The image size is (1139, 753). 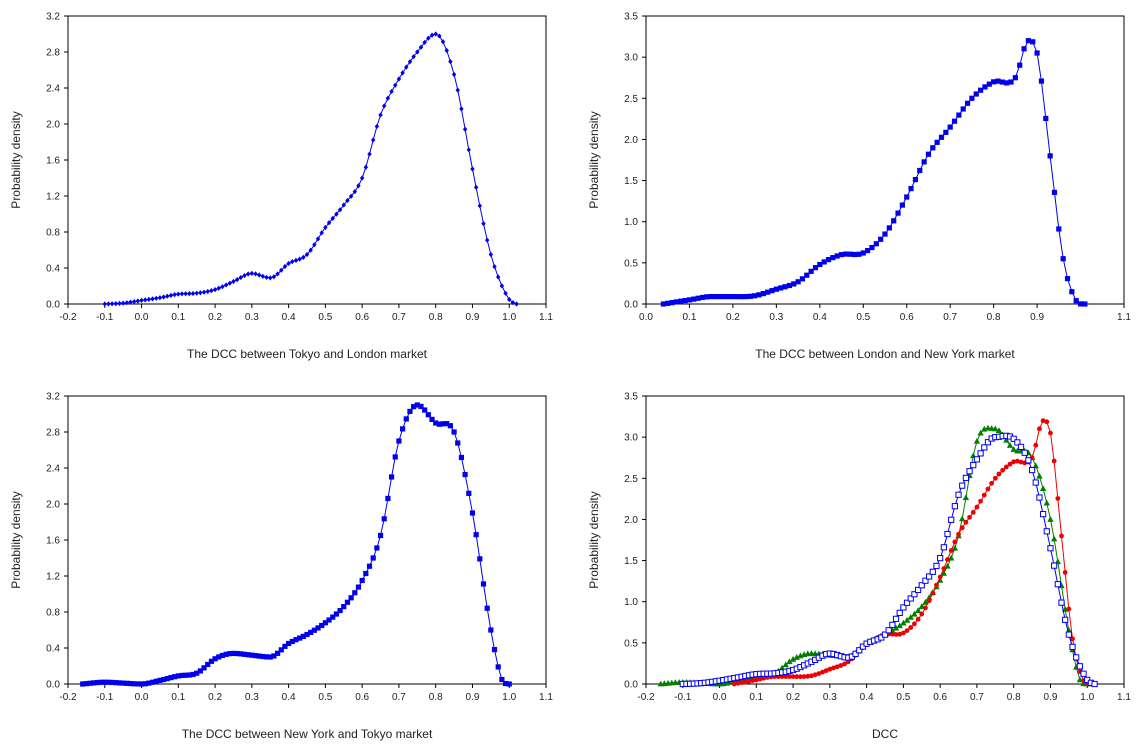 What do you see at coordinates (362, 317) in the screenshot?
I see `x-tick-label: 0.6` at bounding box center [362, 317].